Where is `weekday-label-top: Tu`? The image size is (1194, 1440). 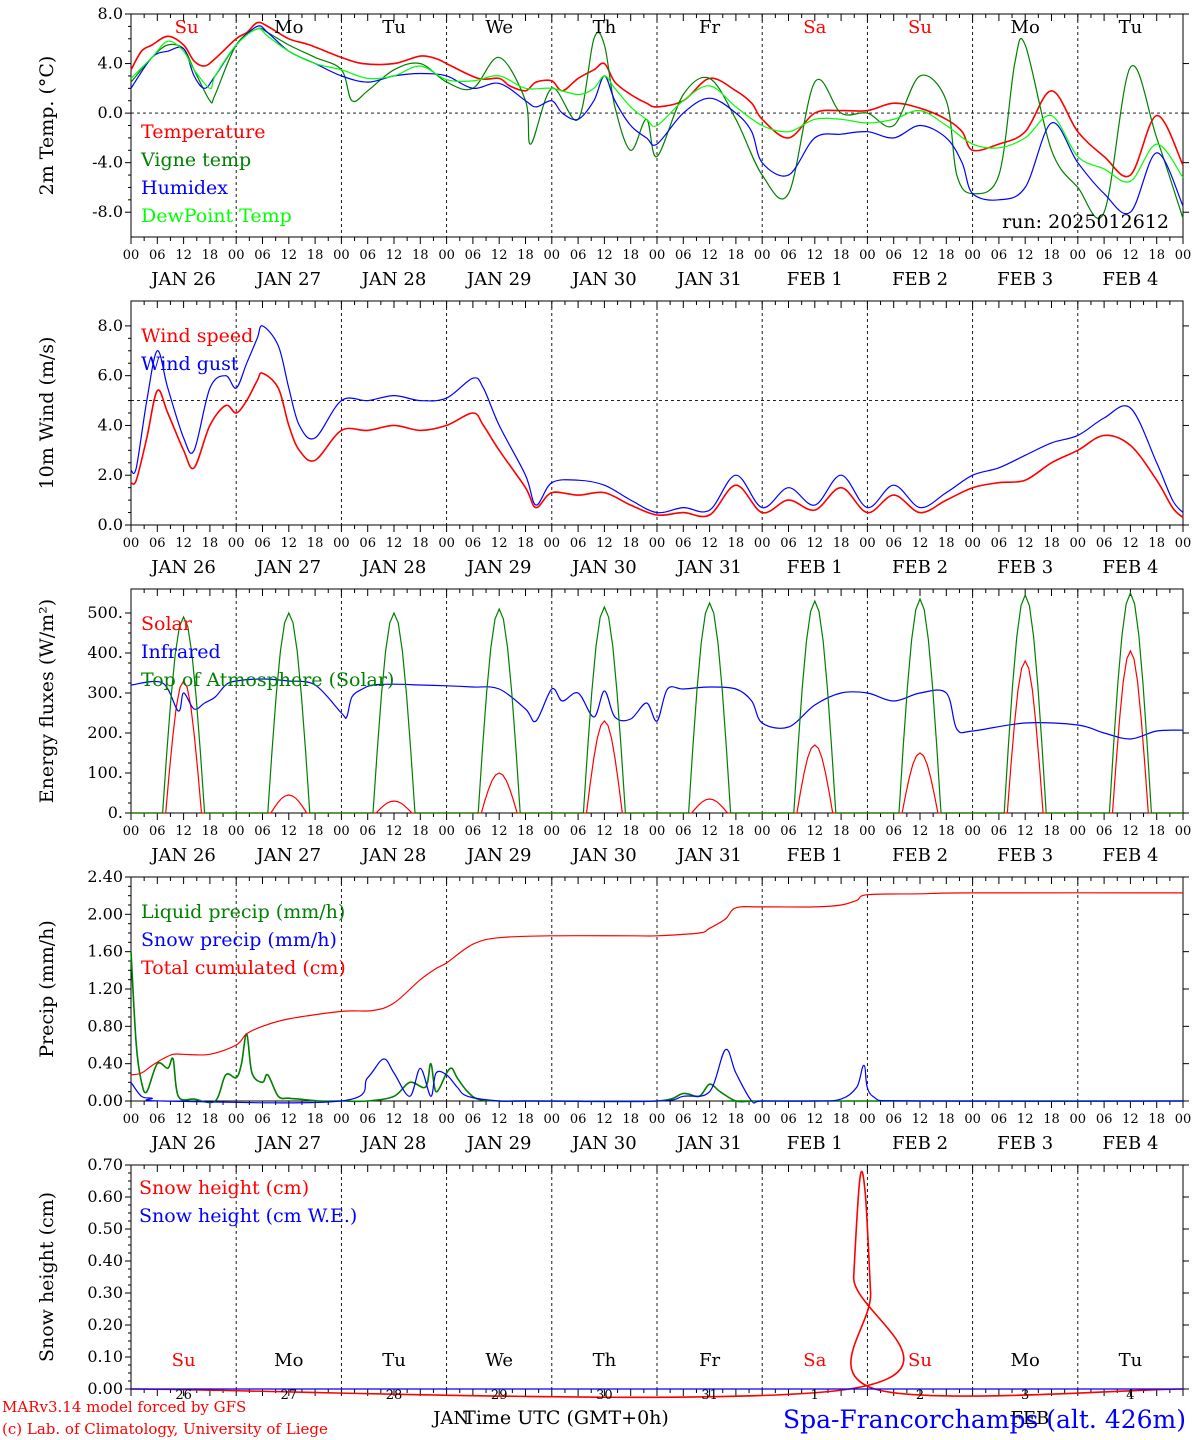 weekday-label-top: Tu is located at coordinates (1131, 27).